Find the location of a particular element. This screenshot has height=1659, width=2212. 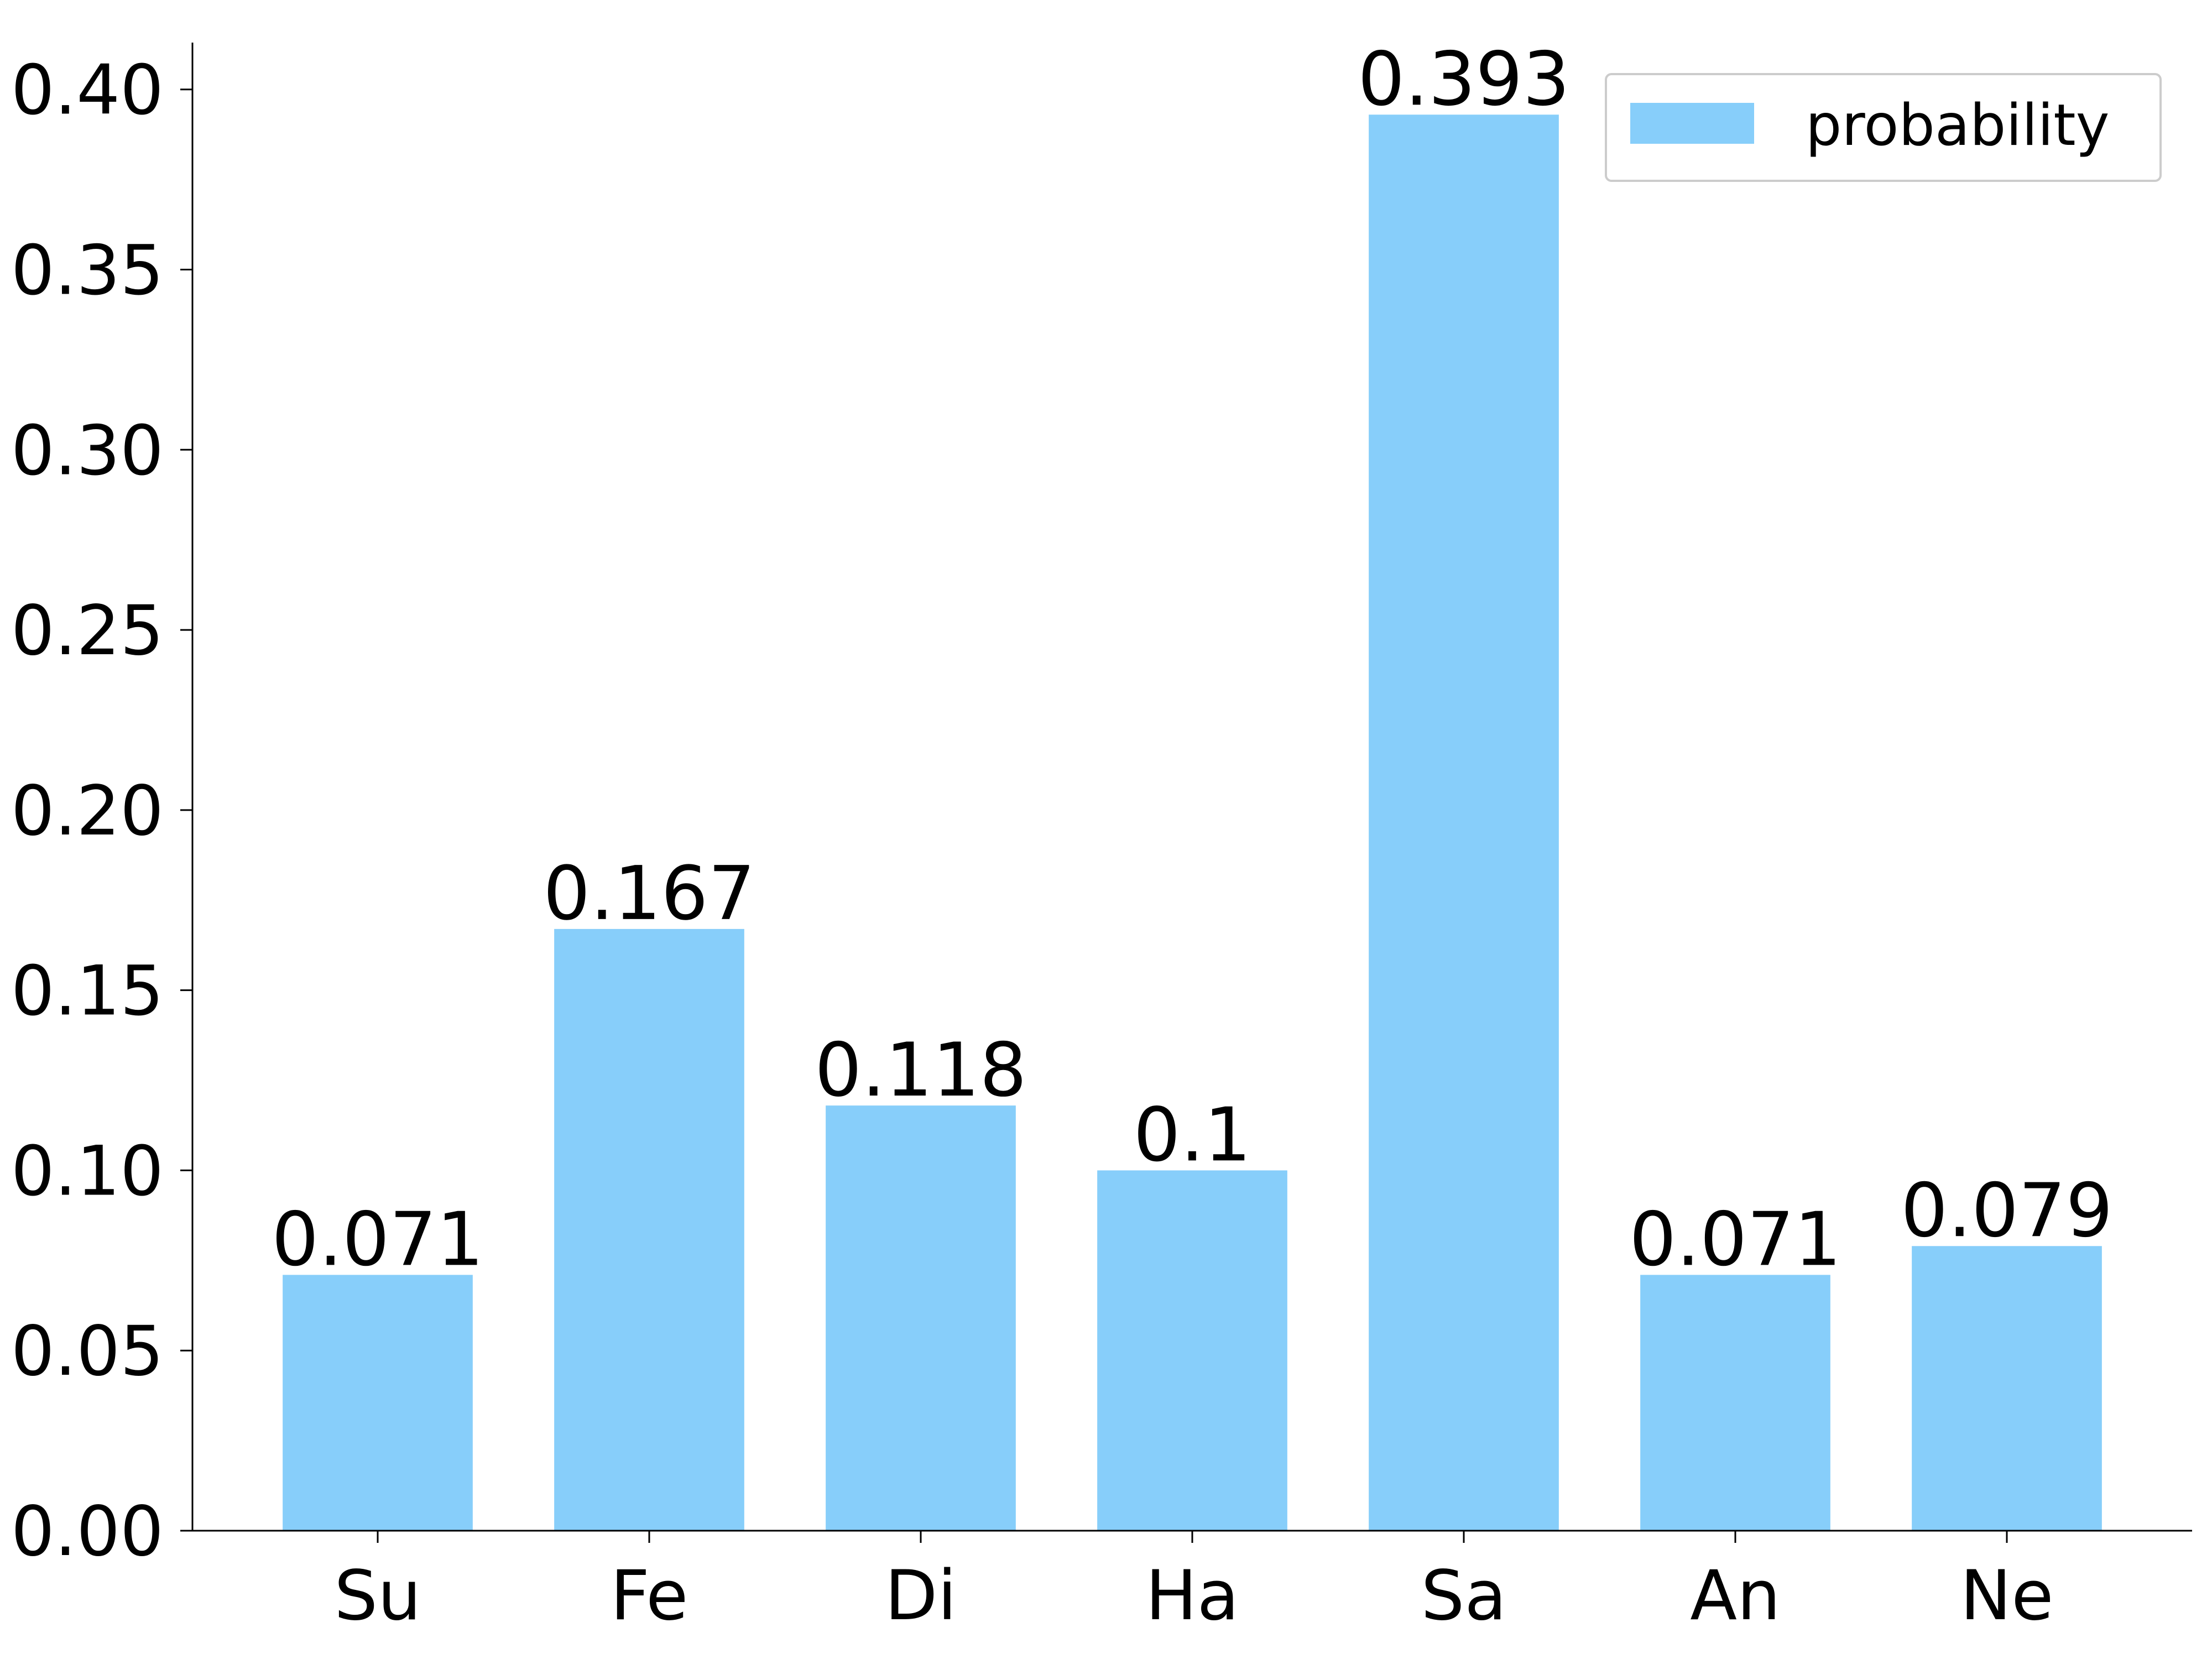

x-tick-label: Fe is located at coordinates (649, 1596).